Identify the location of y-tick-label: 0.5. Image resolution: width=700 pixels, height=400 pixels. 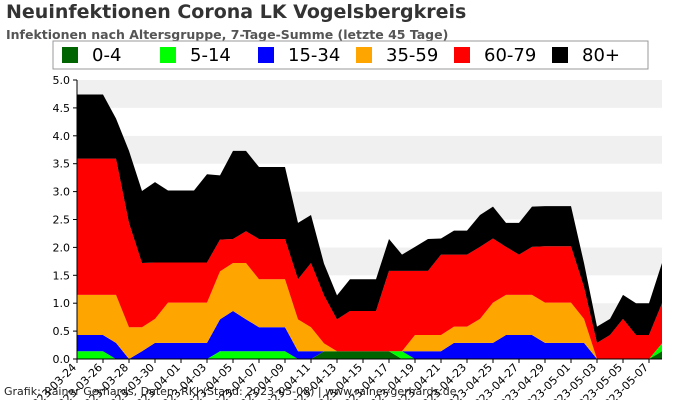
(62, 331).